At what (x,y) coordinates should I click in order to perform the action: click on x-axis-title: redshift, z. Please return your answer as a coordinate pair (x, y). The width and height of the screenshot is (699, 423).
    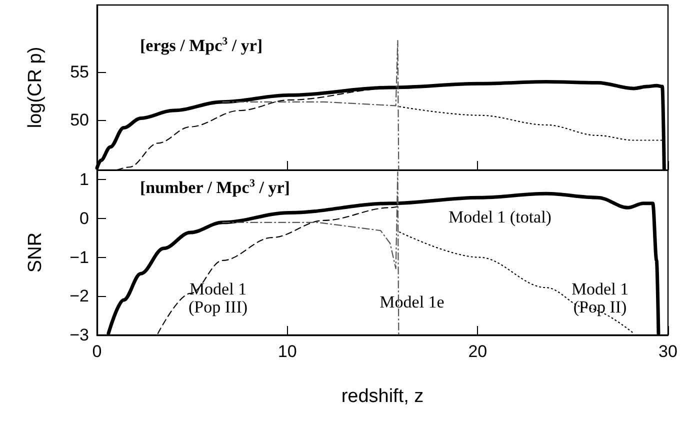
    Looking at the image, I should click on (382, 396).